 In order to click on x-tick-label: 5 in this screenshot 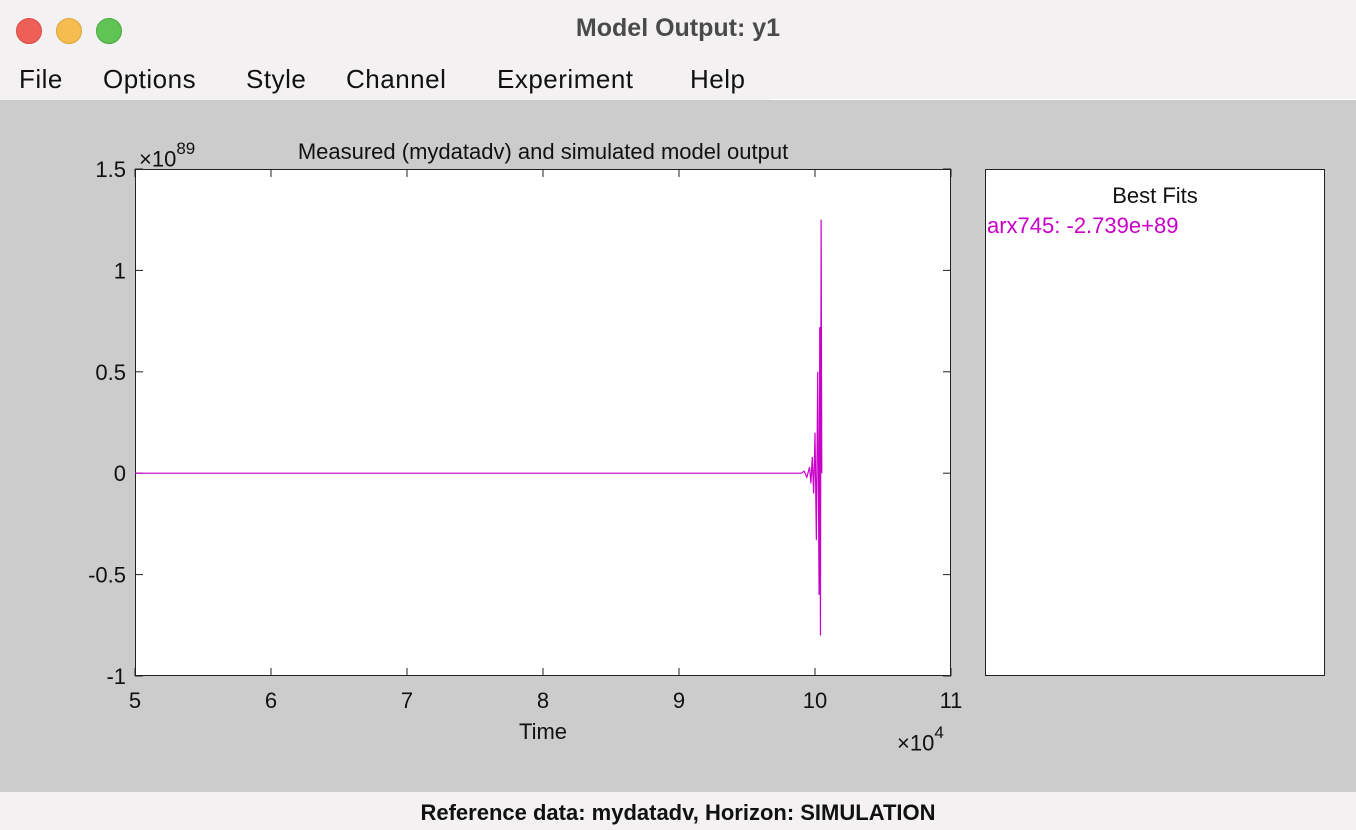, I will do `click(135, 700)`.